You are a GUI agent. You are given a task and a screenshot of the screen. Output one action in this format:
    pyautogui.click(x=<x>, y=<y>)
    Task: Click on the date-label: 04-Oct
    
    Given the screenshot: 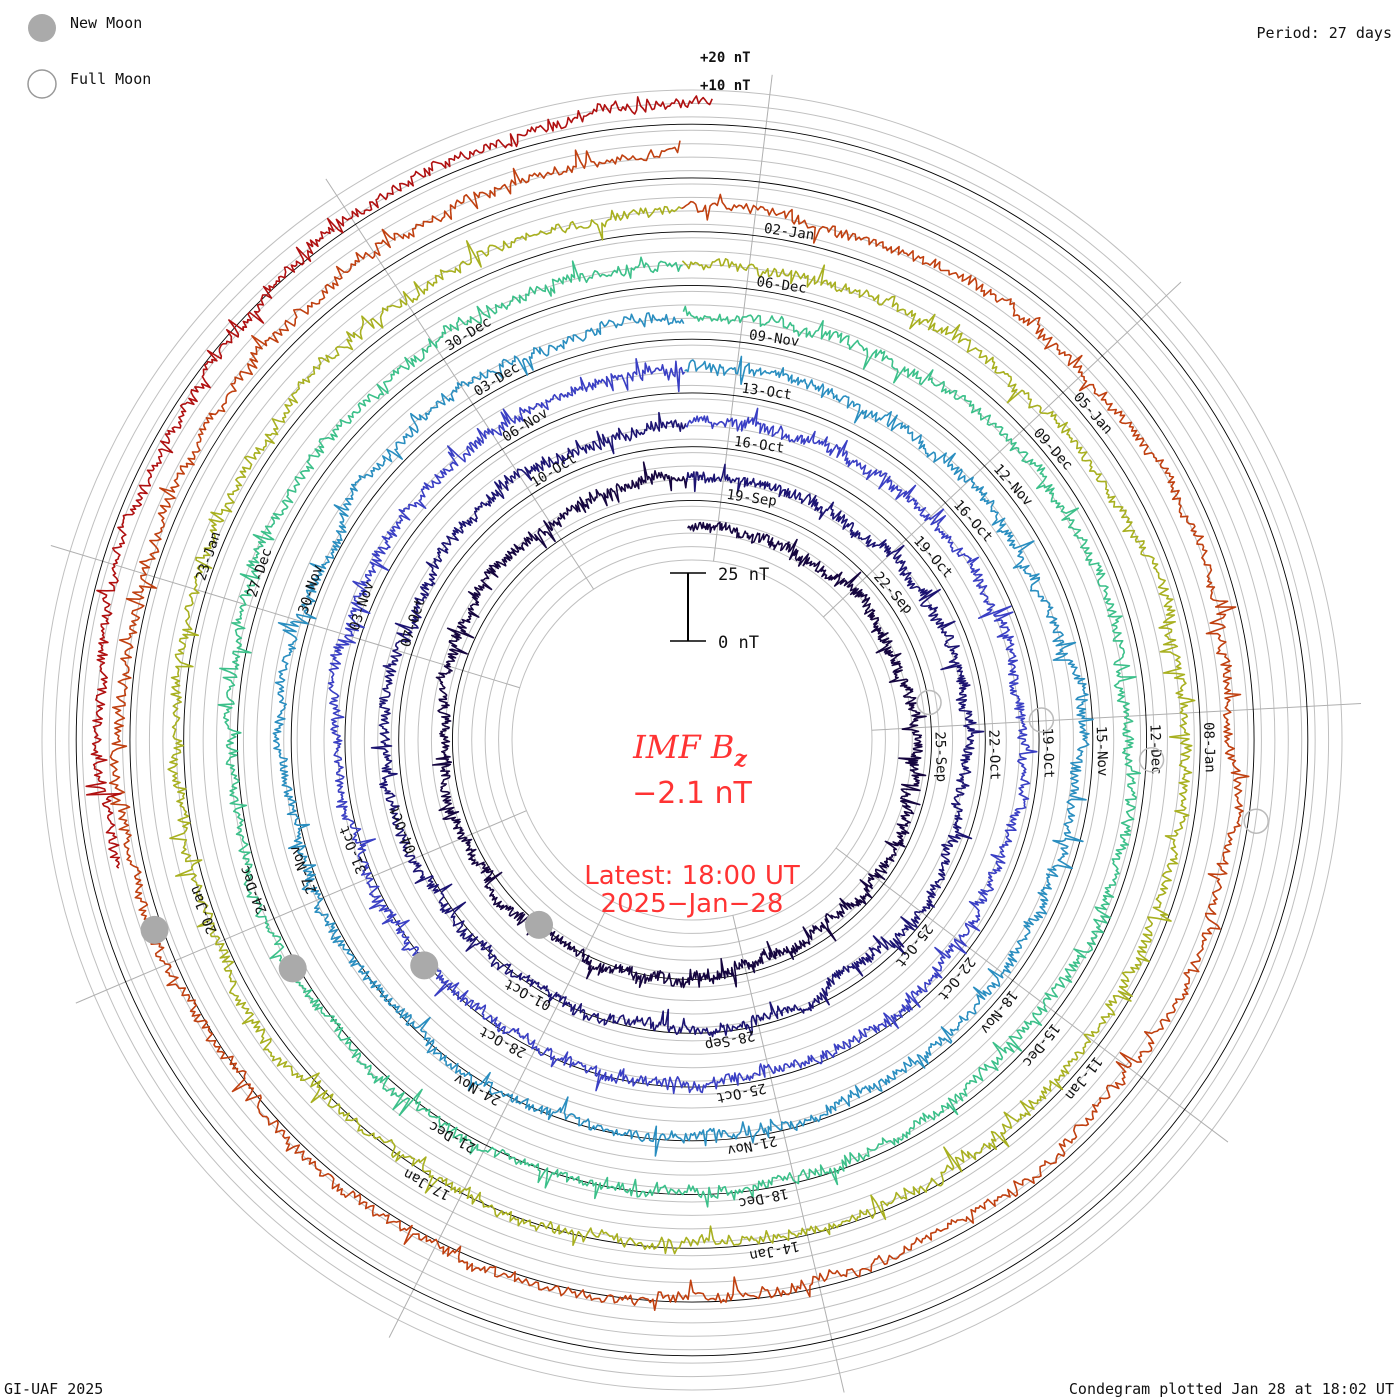 What is the action you would take?
    pyautogui.click(x=403, y=829)
    